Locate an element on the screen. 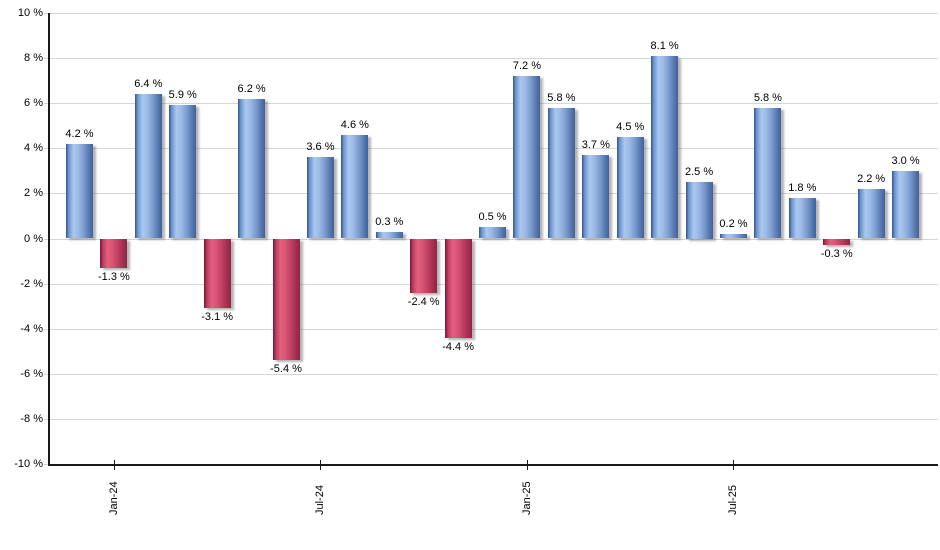 This screenshot has width=940, height=550. bar-value-label: 8.1 % is located at coordinates (664, 45).